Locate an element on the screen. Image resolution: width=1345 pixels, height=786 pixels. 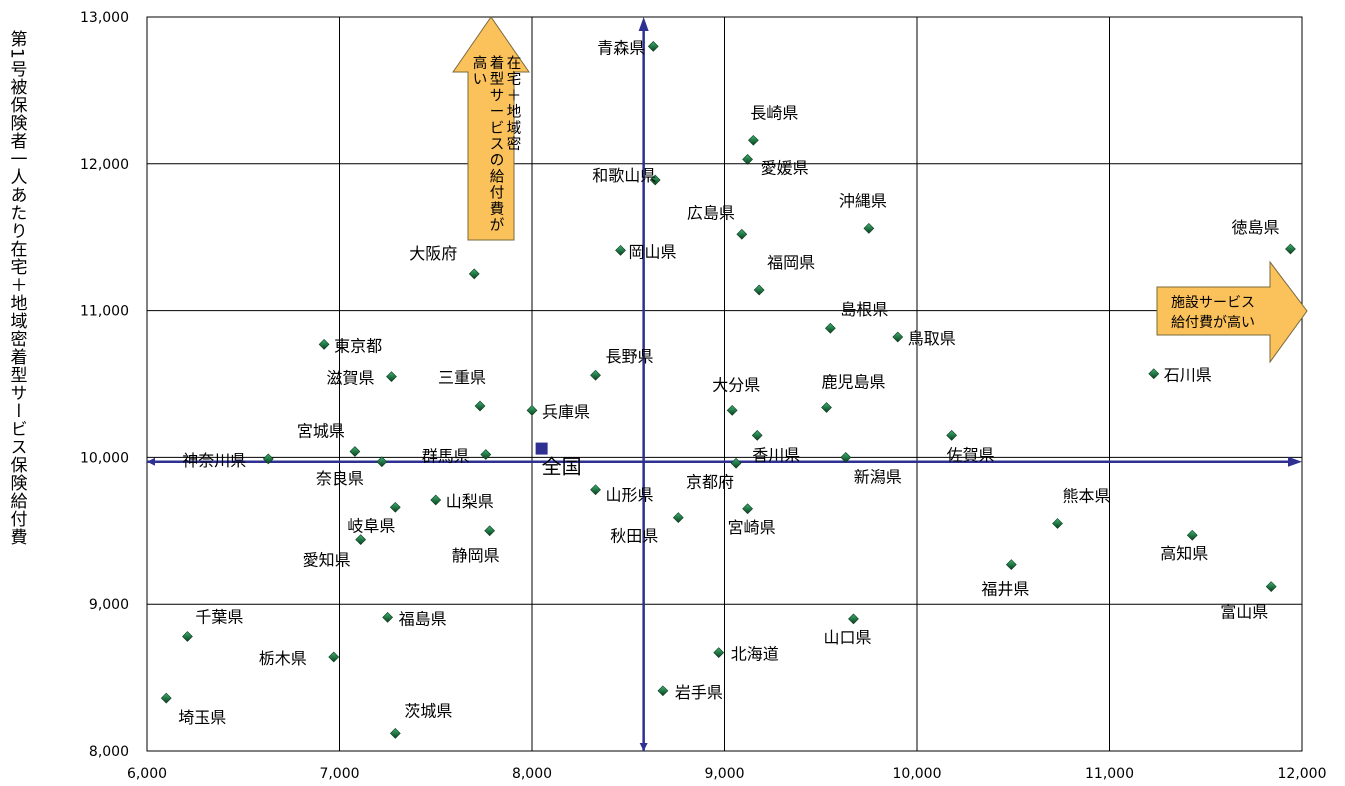
data-point-label: 宮城県 is located at coordinates (321, 431).